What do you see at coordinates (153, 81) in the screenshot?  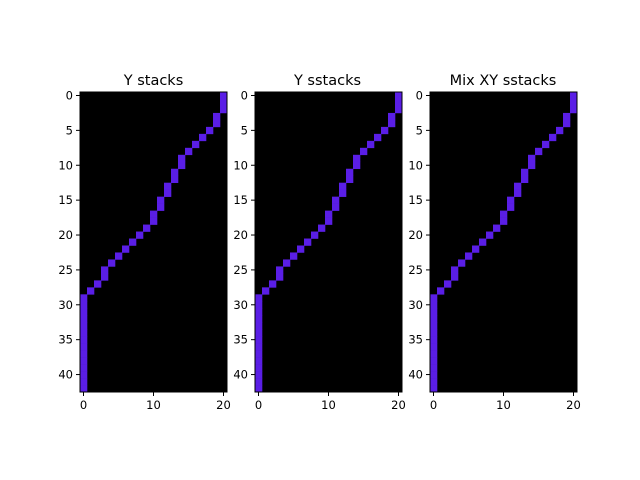 I see `subplot-title: Y stacks` at bounding box center [153, 81].